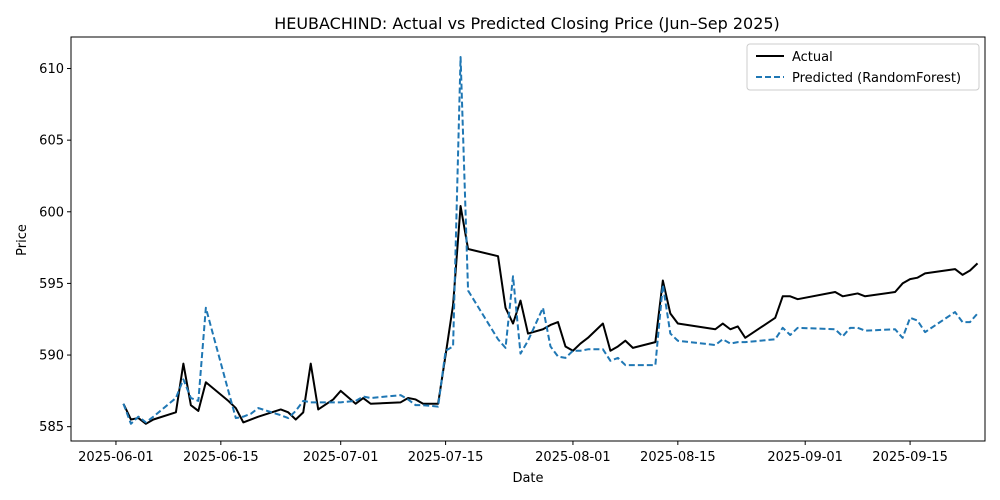  I want to click on legend: Actual Predicted (RandomForest), so click(863, 67).